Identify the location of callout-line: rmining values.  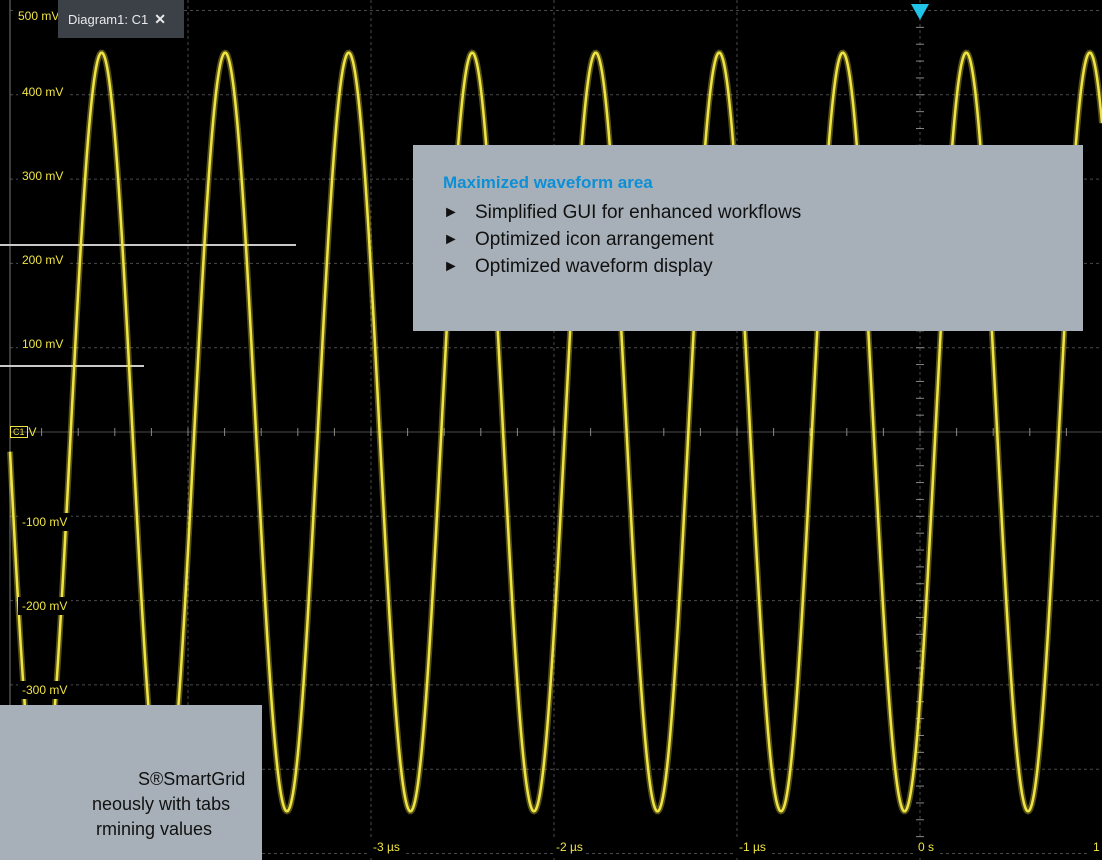
(154, 829).